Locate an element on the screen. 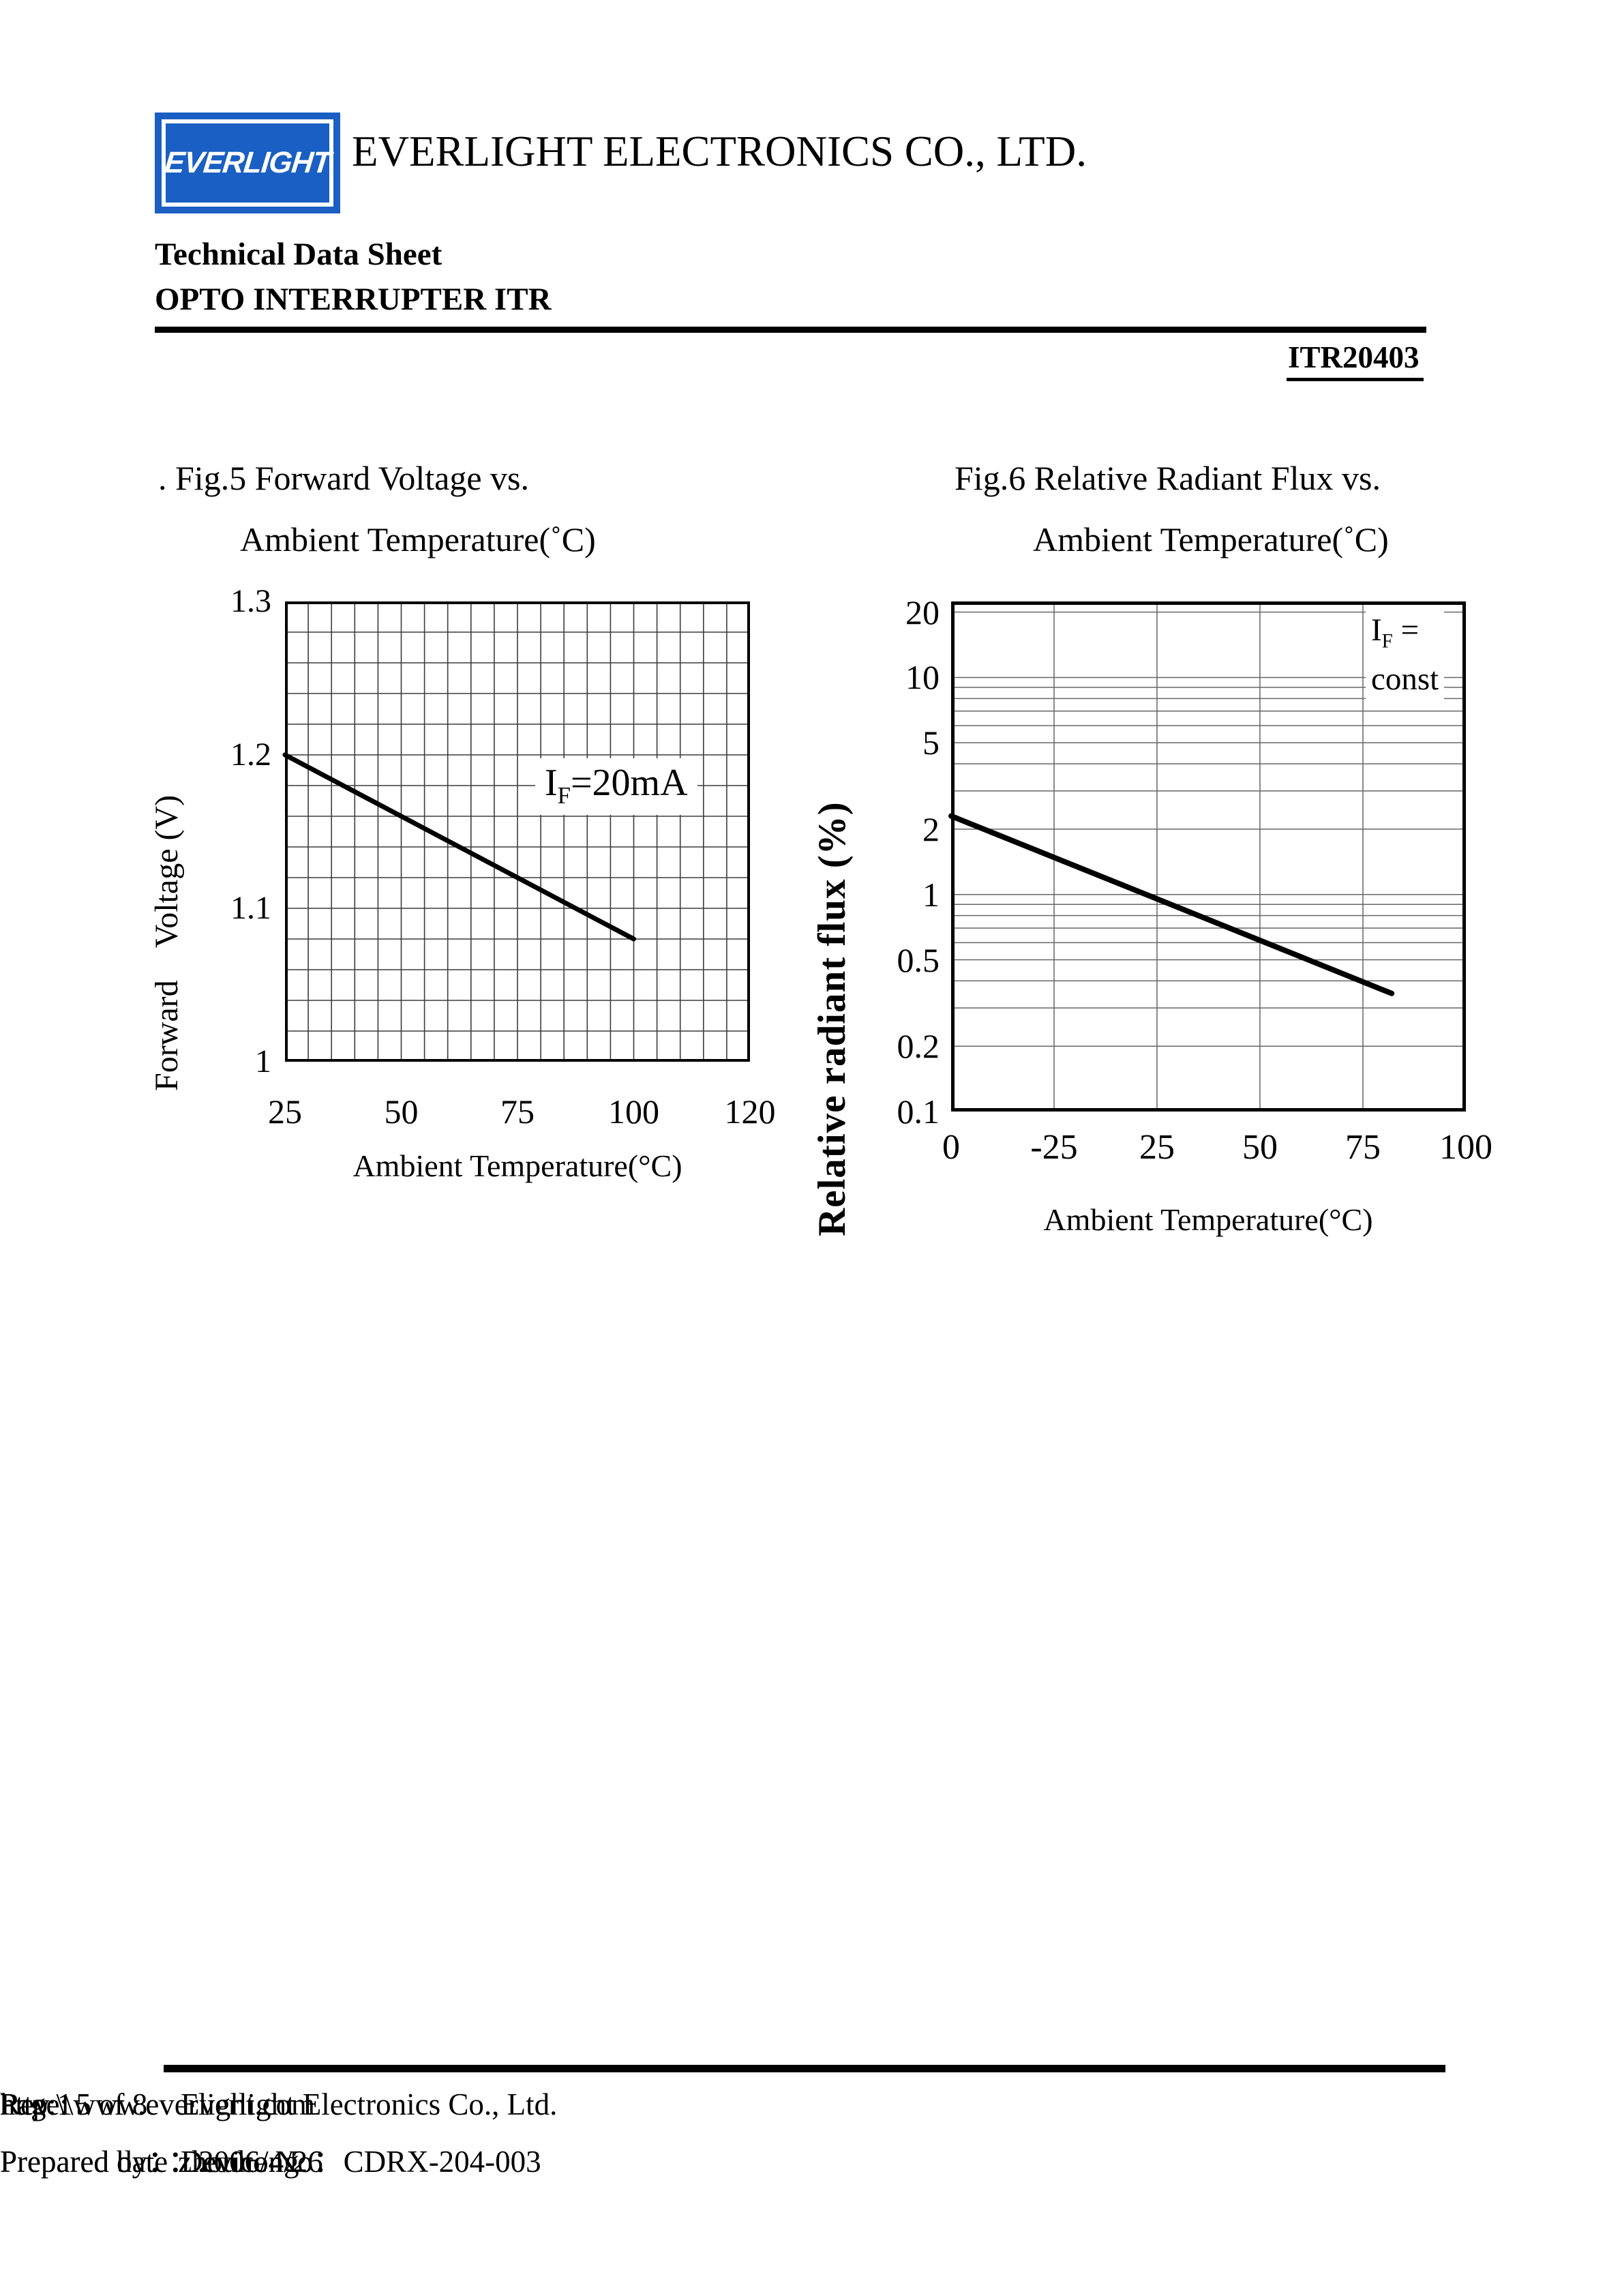  fig6-annotation-if-const: IF = const is located at coordinates (1405, 656).